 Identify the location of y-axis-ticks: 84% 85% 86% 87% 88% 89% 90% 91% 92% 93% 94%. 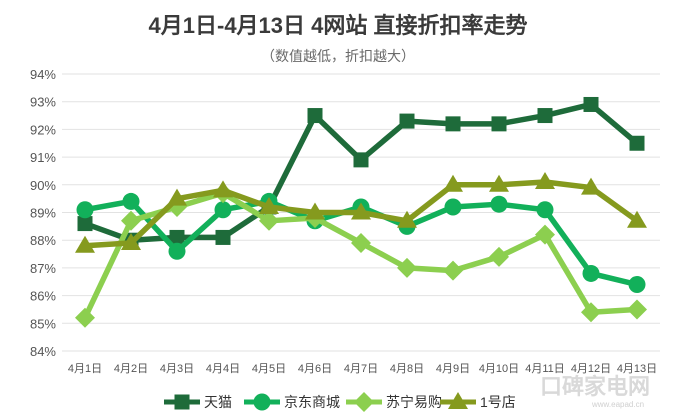
(43, 213).